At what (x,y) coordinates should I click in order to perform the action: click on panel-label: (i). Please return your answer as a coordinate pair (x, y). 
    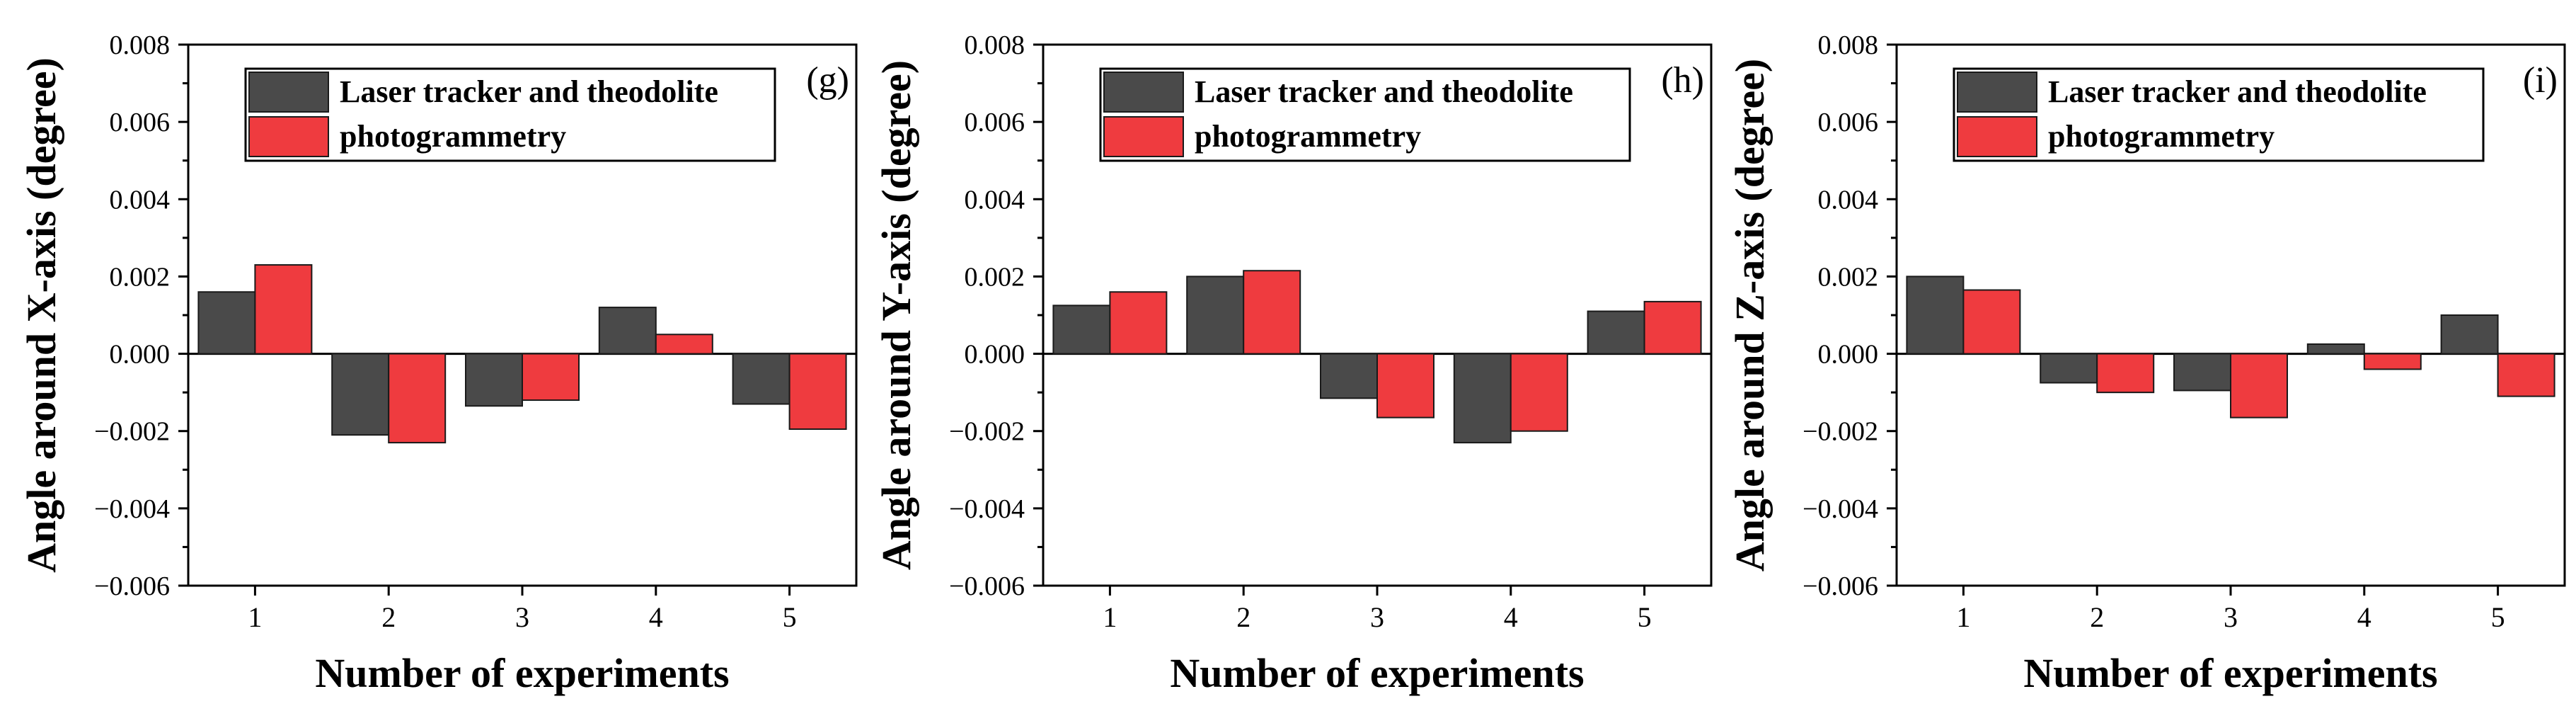
    Looking at the image, I should click on (2541, 81).